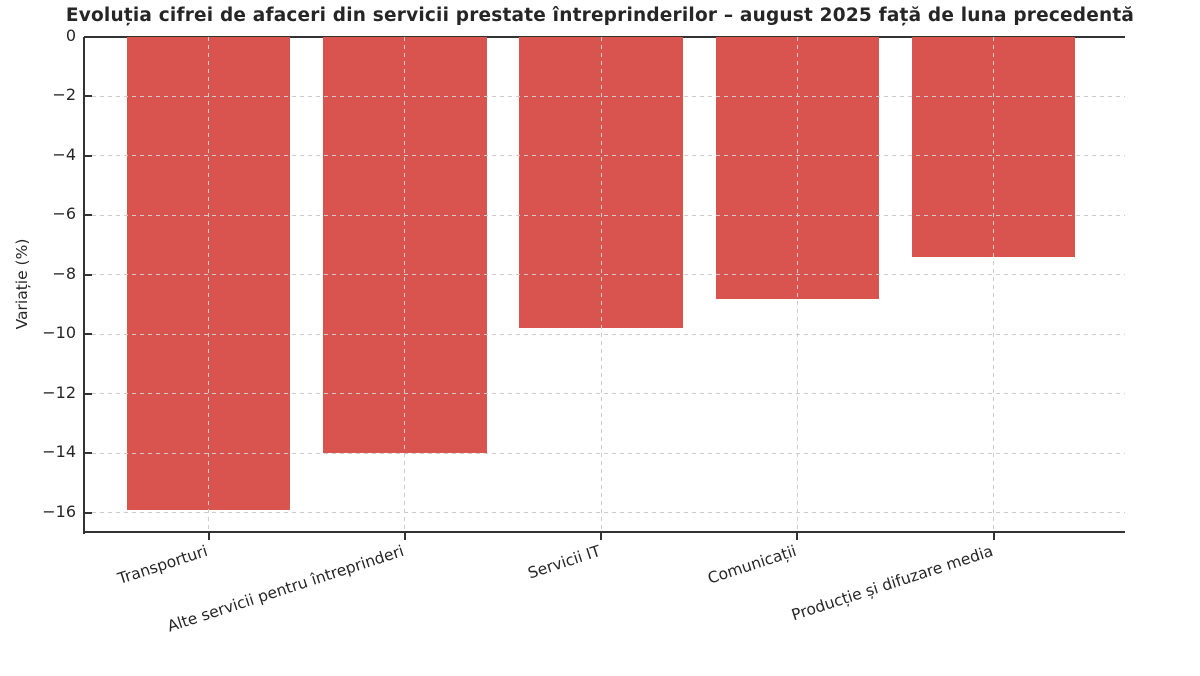  What do you see at coordinates (59, 452) in the screenshot?
I see `y-tick-label: −14` at bounding box center [59, 452].